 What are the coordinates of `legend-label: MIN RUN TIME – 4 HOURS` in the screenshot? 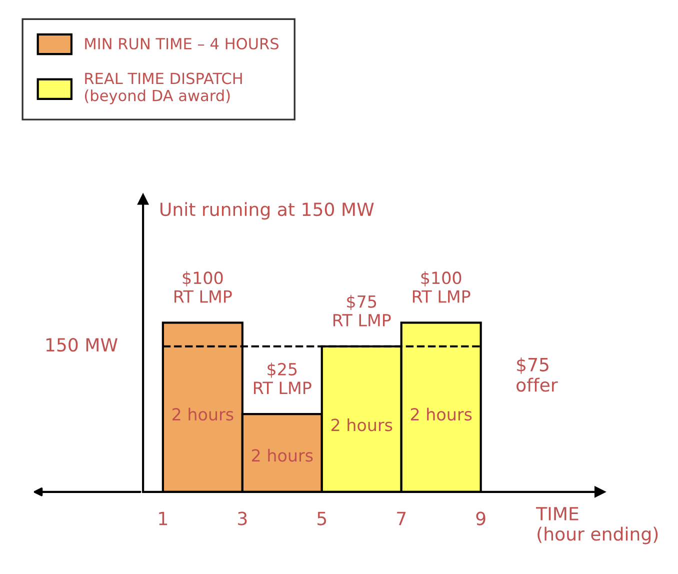 It's located at (181, 44).